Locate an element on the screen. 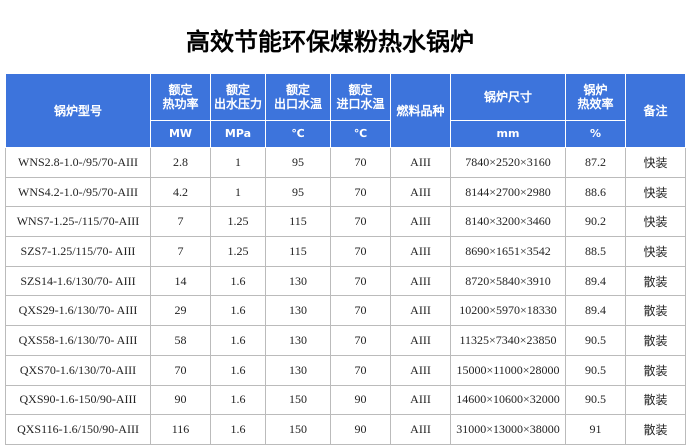 The width and height of the screenshot is (690, 448). table-cell: 8690×1651×3542 is located at coordinates (508, 251).